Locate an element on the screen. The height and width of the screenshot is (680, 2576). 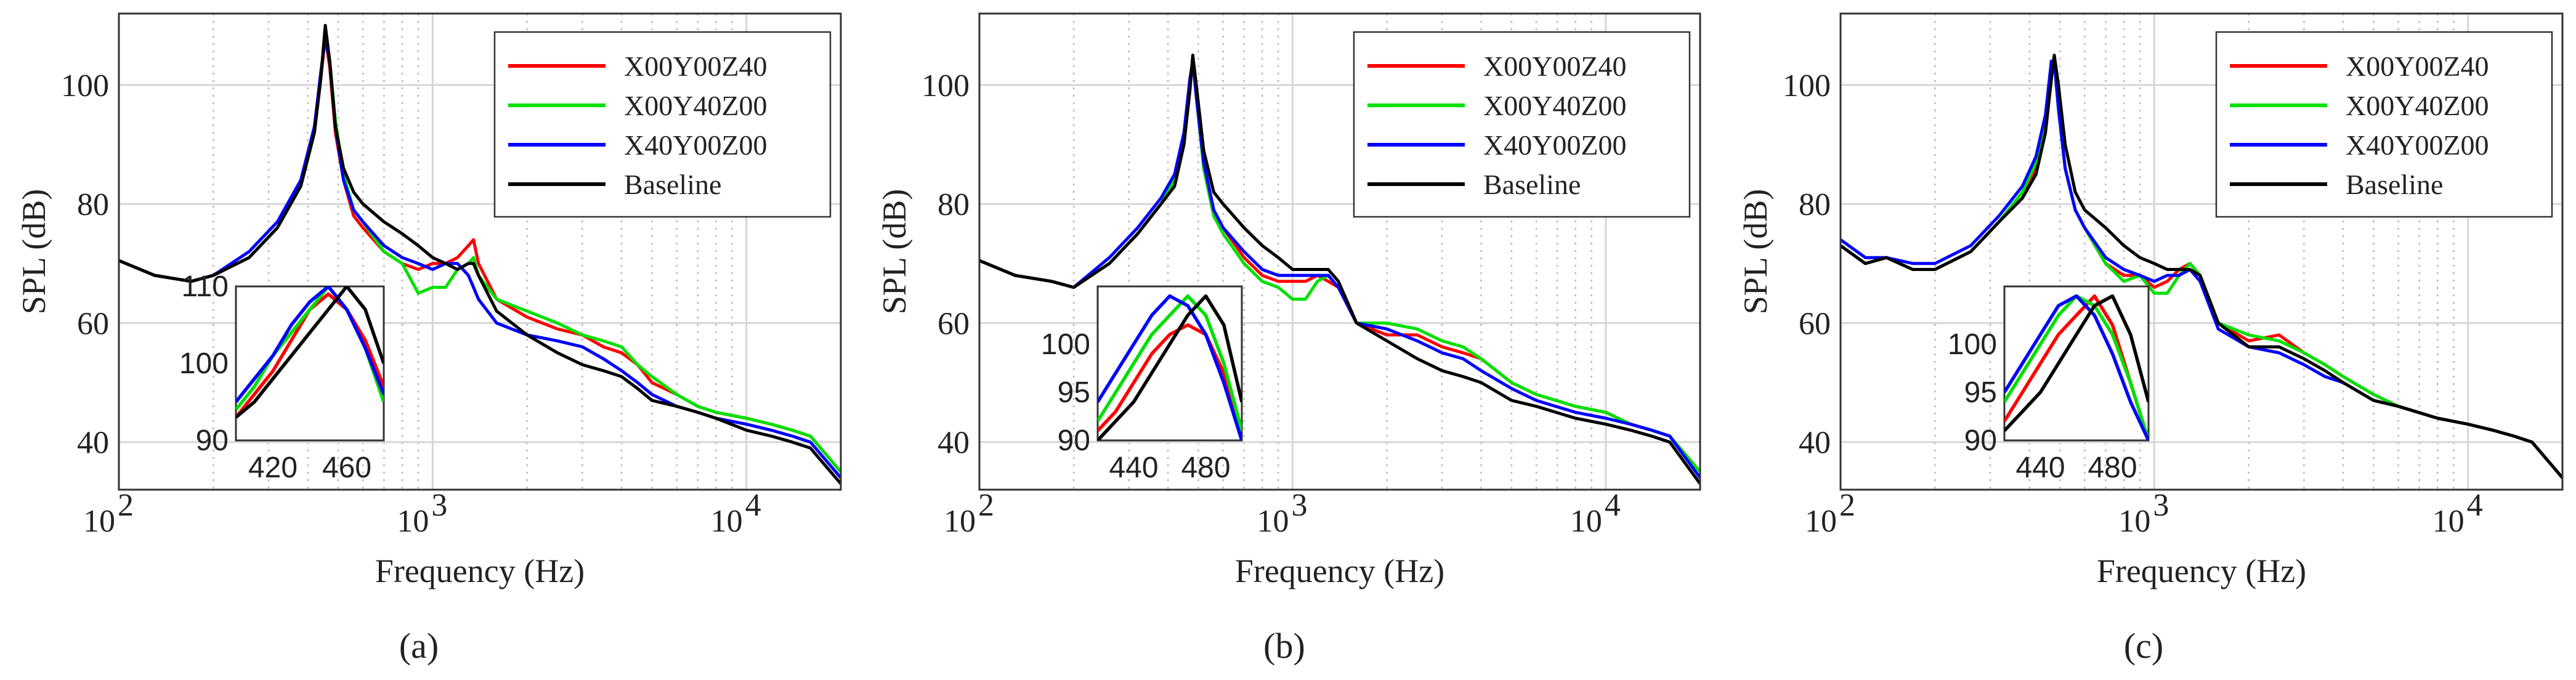
inset-line-x00y00z40 is located at coordinates (1170, 377).